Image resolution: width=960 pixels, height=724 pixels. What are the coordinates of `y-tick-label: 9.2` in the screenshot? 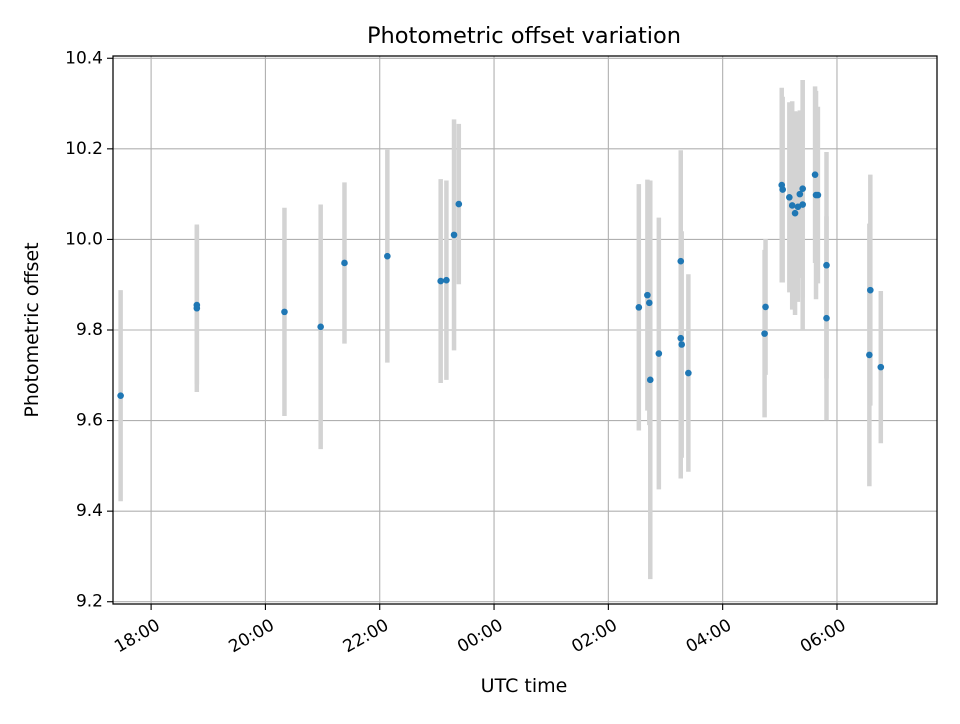 It's located at (89, 602).